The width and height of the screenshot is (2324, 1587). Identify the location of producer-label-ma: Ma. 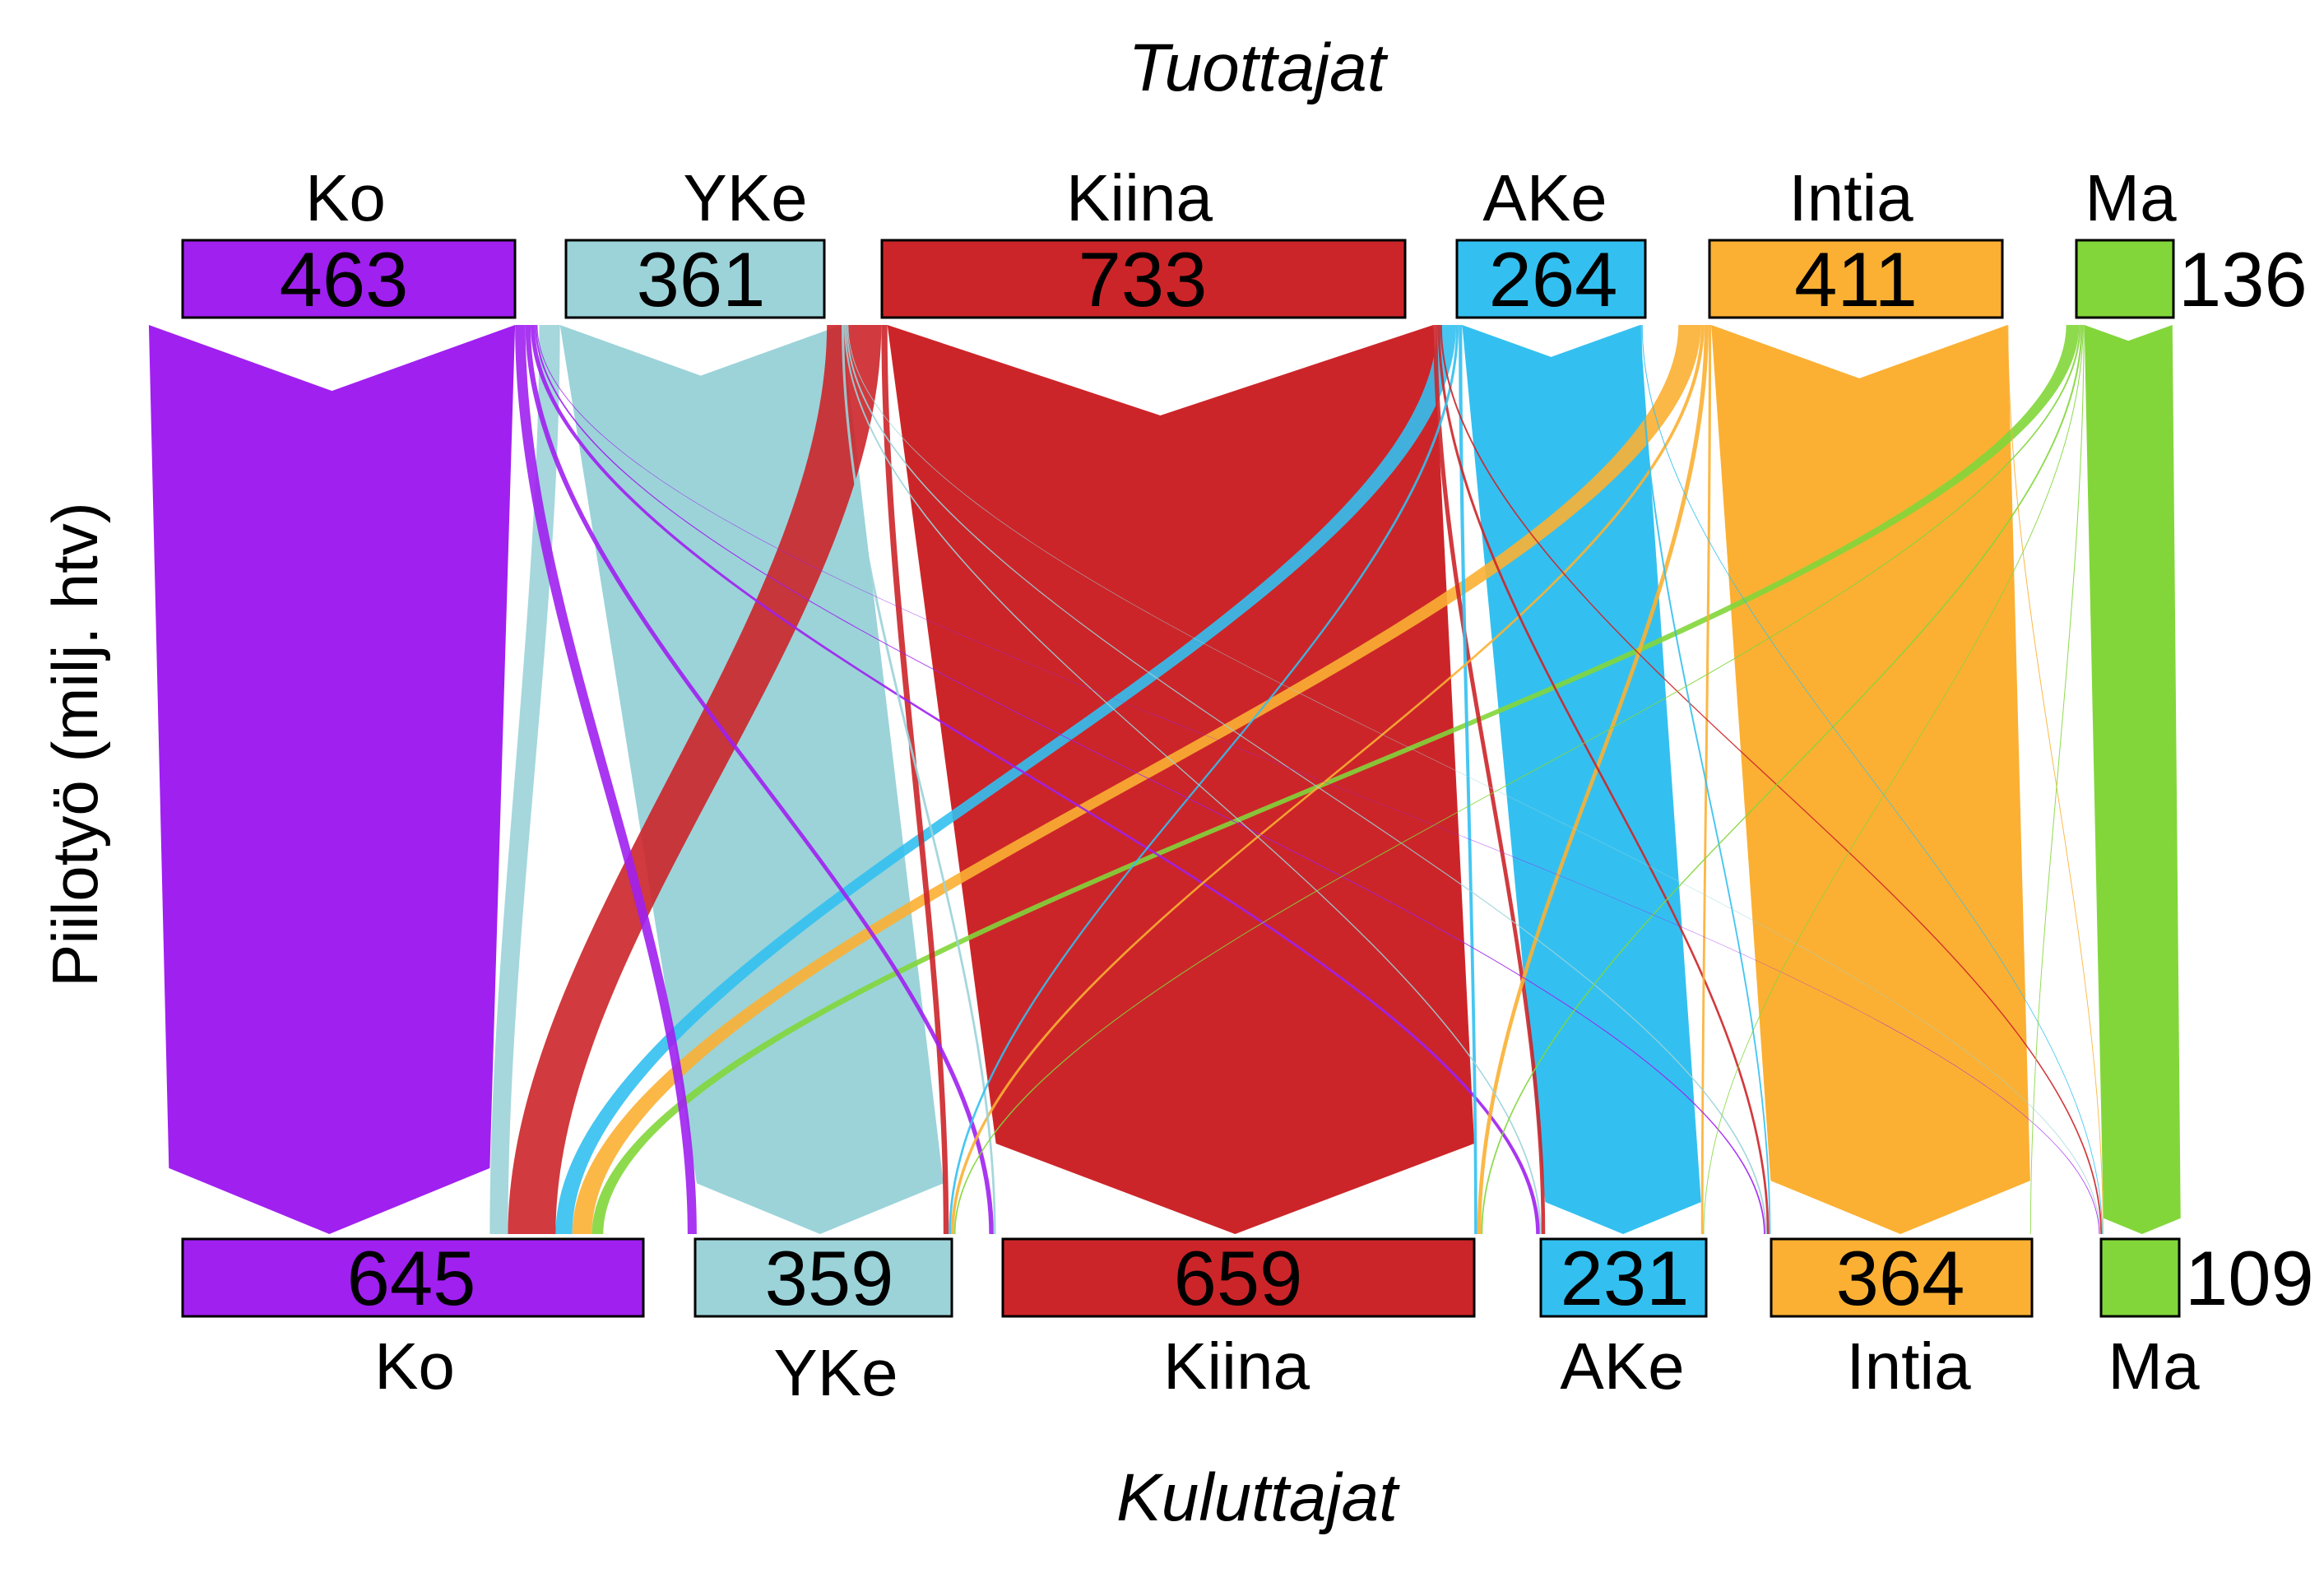
(2131, 198).